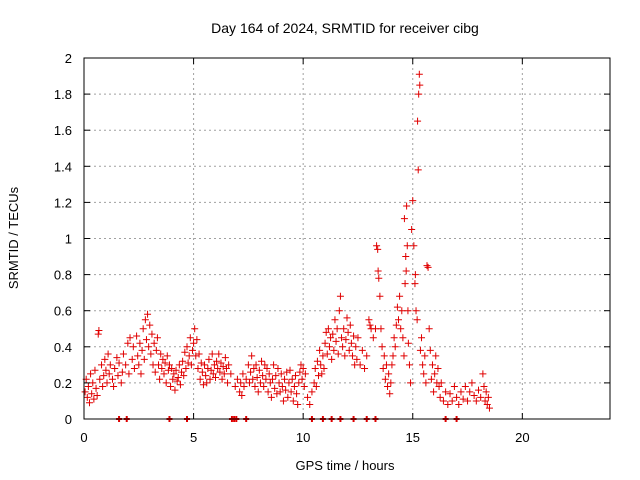  I want to click on x-tick-label: 20, so click(522, 437).